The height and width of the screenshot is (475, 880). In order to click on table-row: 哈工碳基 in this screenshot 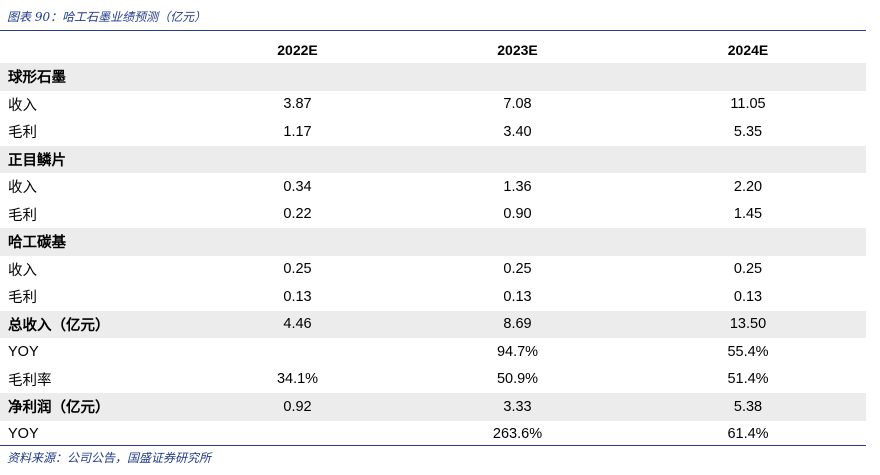, I will do `click(433, 242)`.